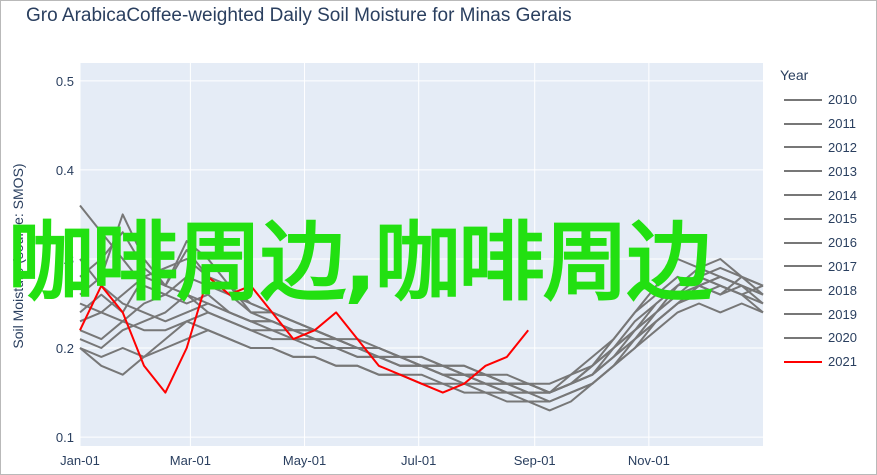 This screenshot has width=877, height=475. Describe the element at coordinates (842, 314) in the screenshot. I see `legend-label: 2019` at that location.